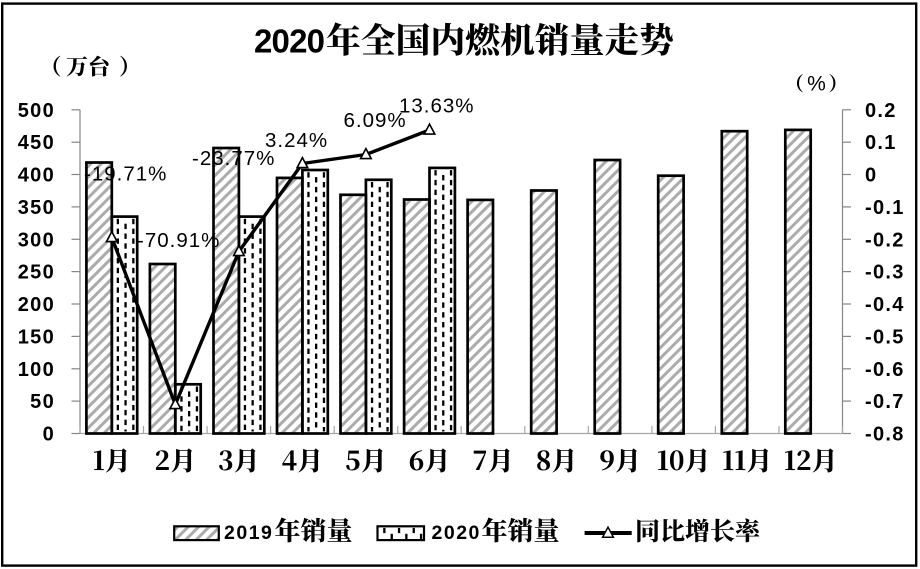 The image size is (920, 569). I want to click on svg-text: 2019, so click(248, 533).